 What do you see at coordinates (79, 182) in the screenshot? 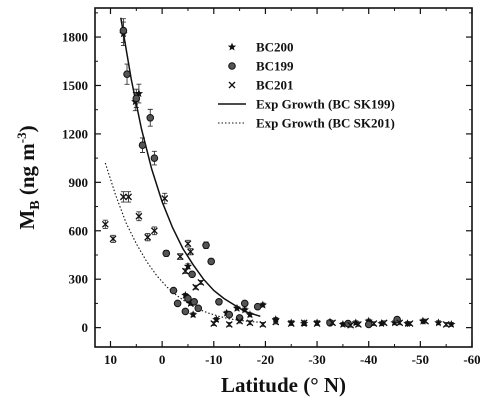
I see `y-tick-label: 900` at bounding box center [79, 182].